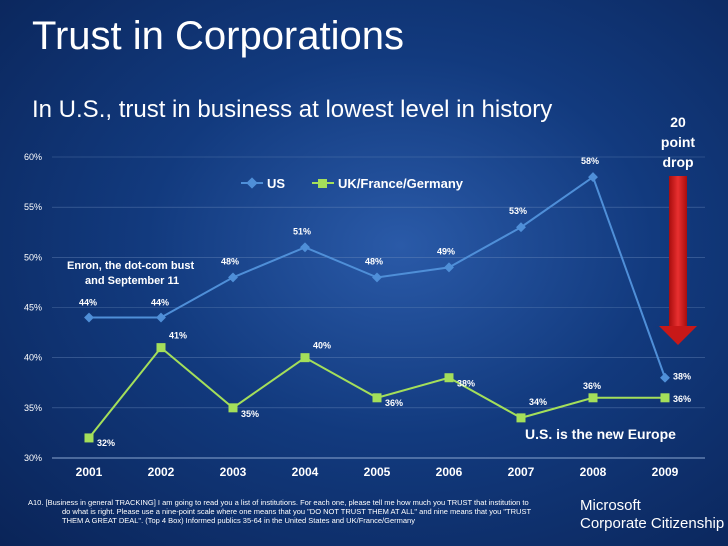  Describe the element at coordinates (682, 377) in the screenshot. I see `us-data-label: 38%` at that location.